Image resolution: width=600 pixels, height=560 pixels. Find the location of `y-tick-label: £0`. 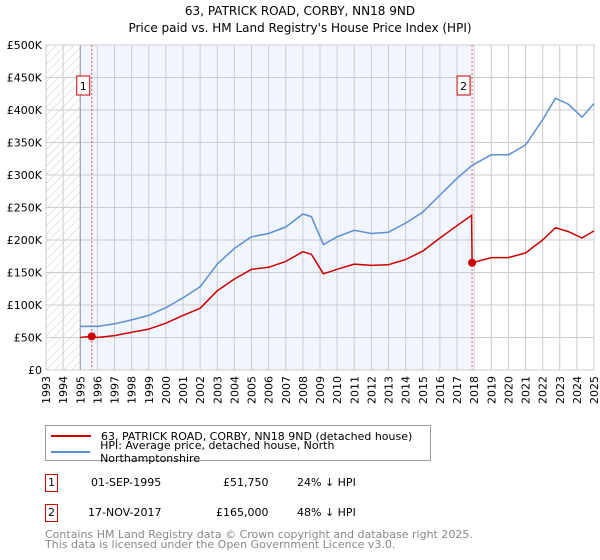

y-tick-label: £0 is located at coordinates (35, 370).